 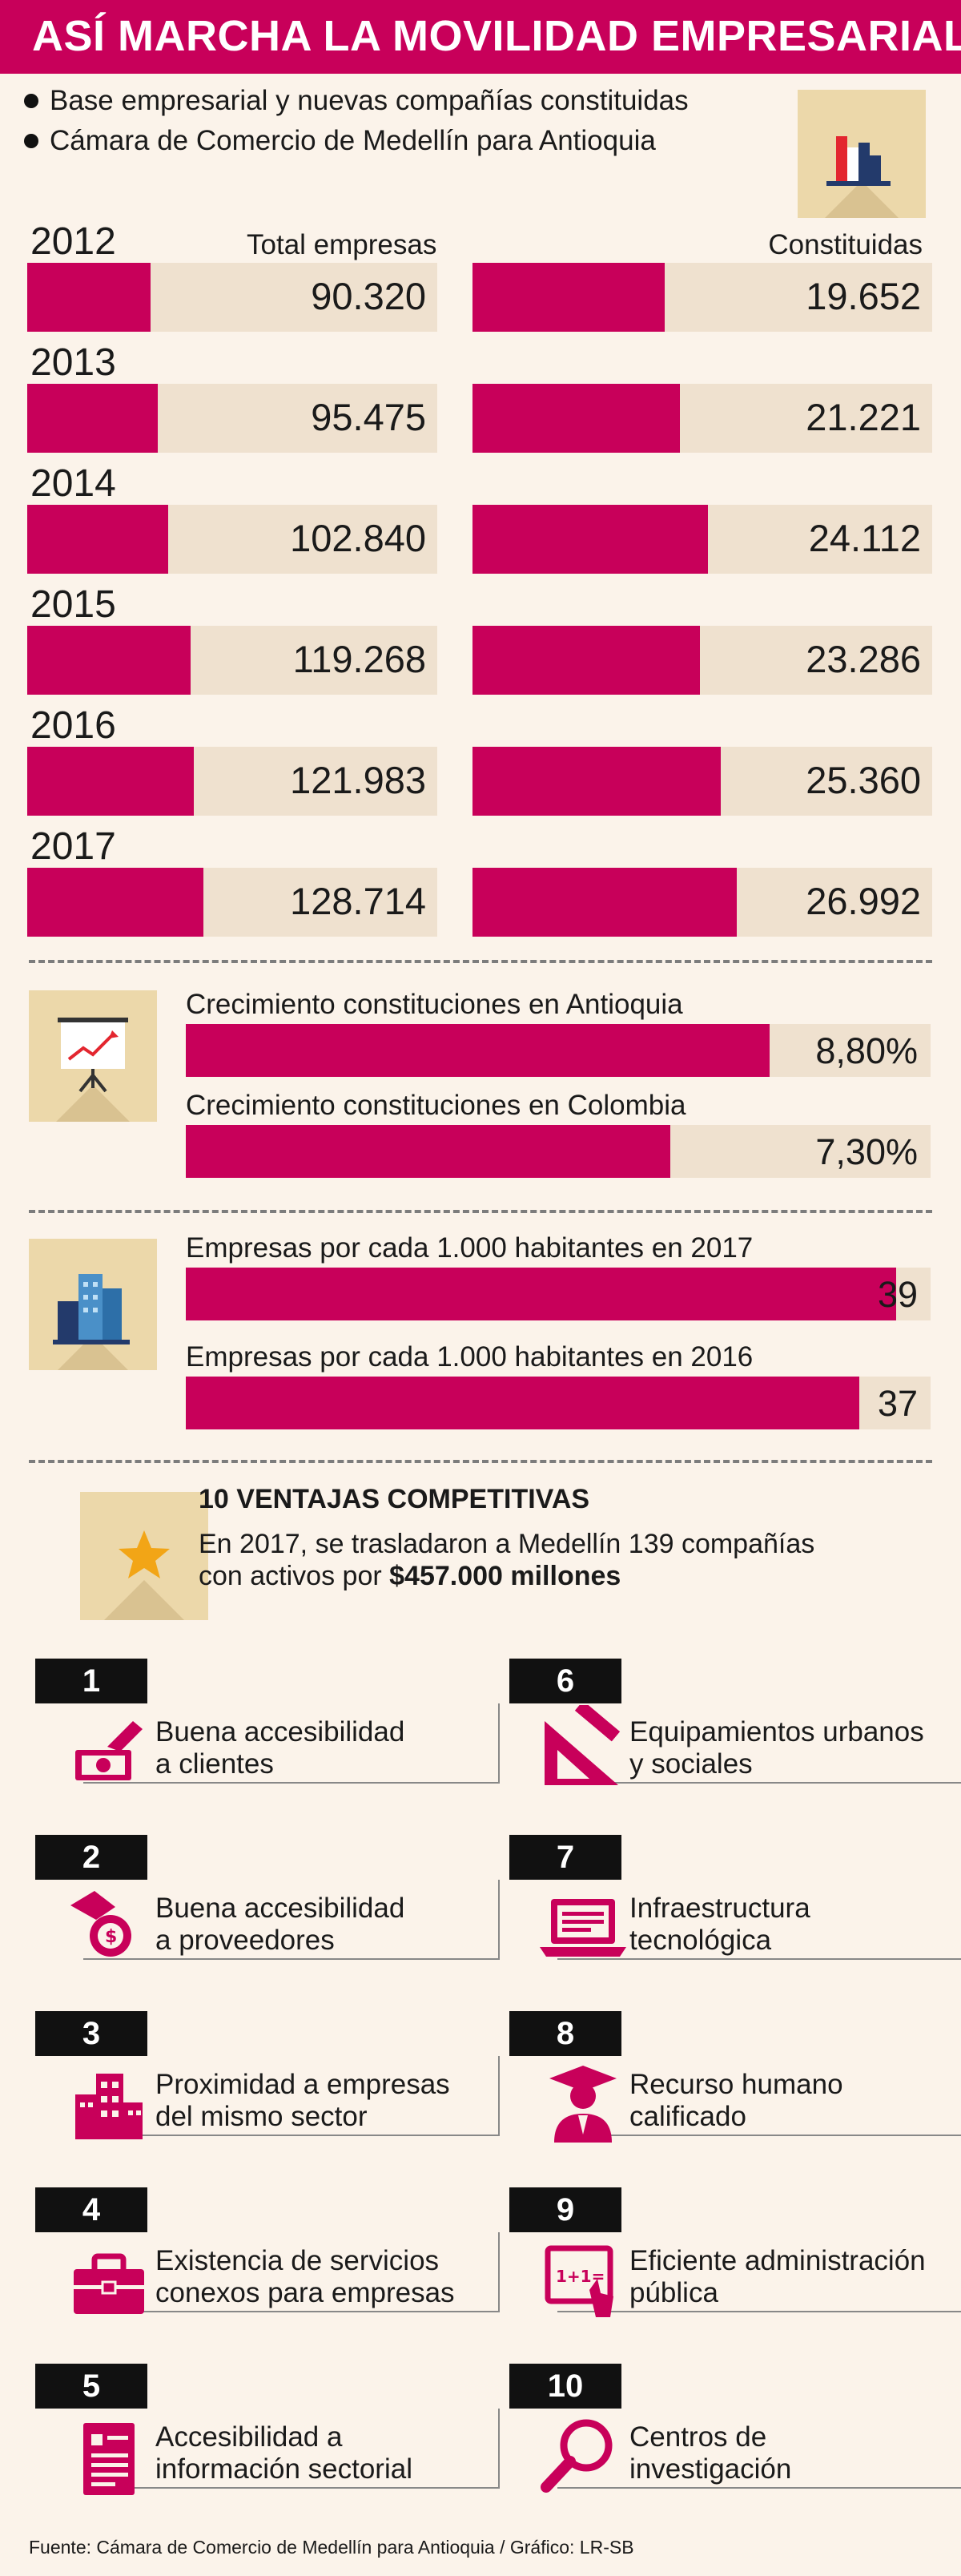 What do you see at coordinates (581, 2454) in the screenshot?
I see `magnifier-icon` at bounding box center [581, 2454].